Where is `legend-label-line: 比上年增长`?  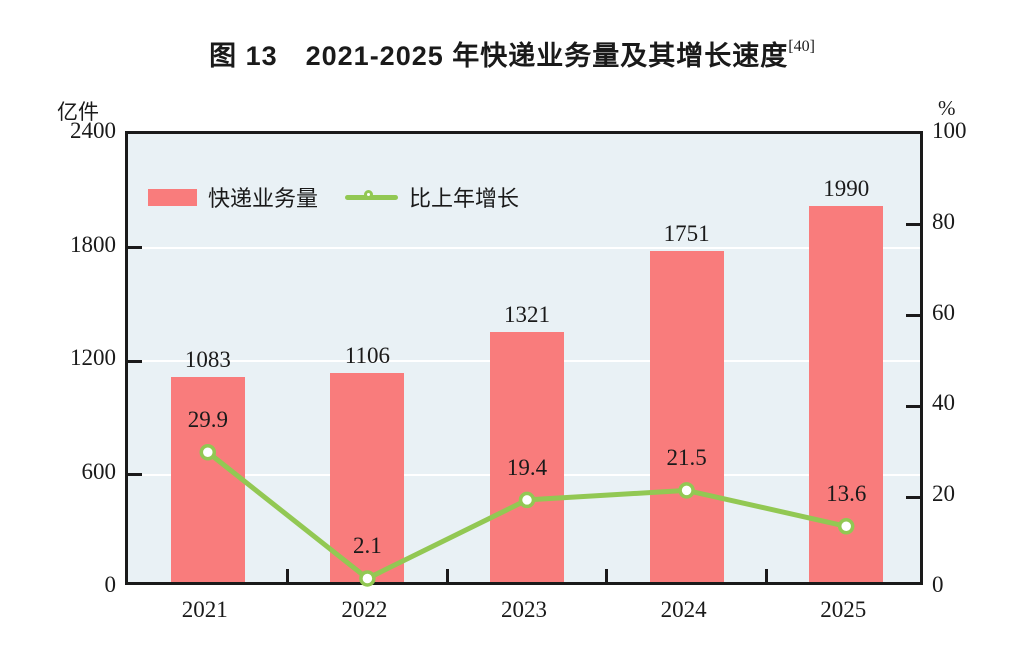
legend-label-line: 比上年增长 is located at coordinates (464, 198).